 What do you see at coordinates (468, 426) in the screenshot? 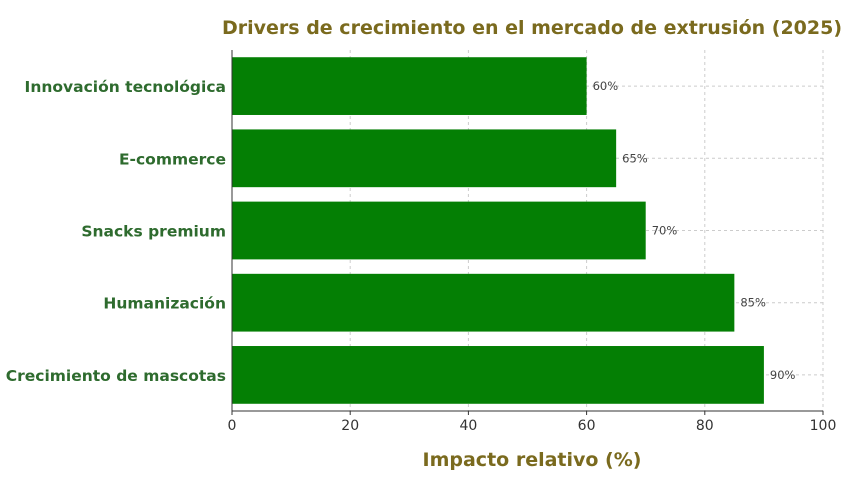
I see `x-tick-label: 40` at bounding box center [468, 426].